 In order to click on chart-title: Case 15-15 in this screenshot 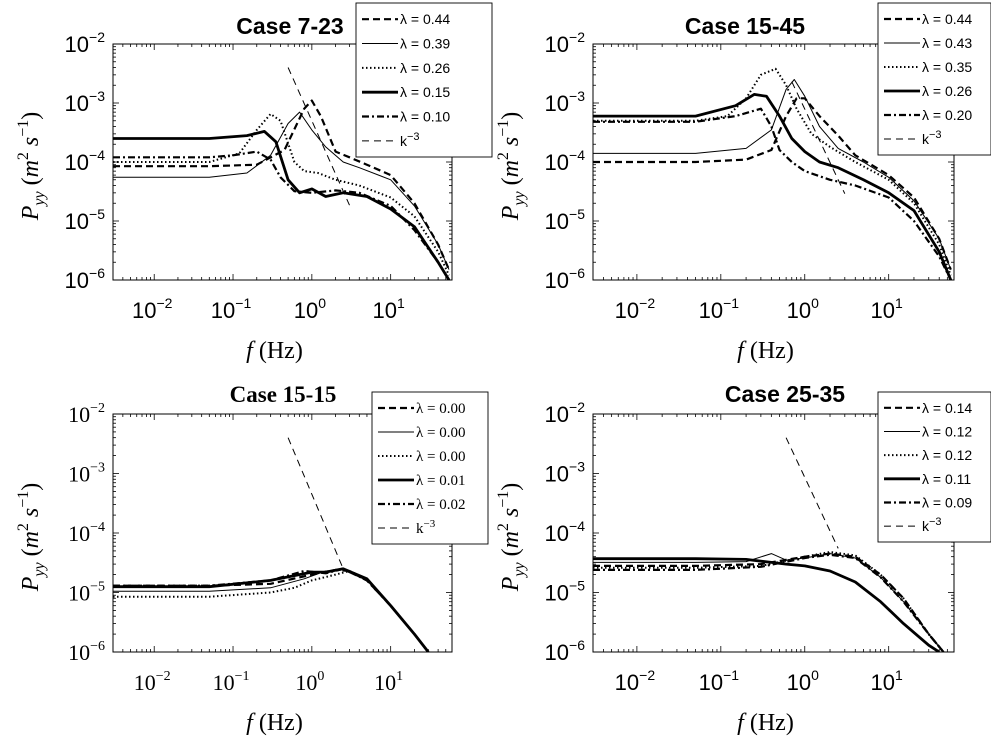, I will do `click(283, 394)`.